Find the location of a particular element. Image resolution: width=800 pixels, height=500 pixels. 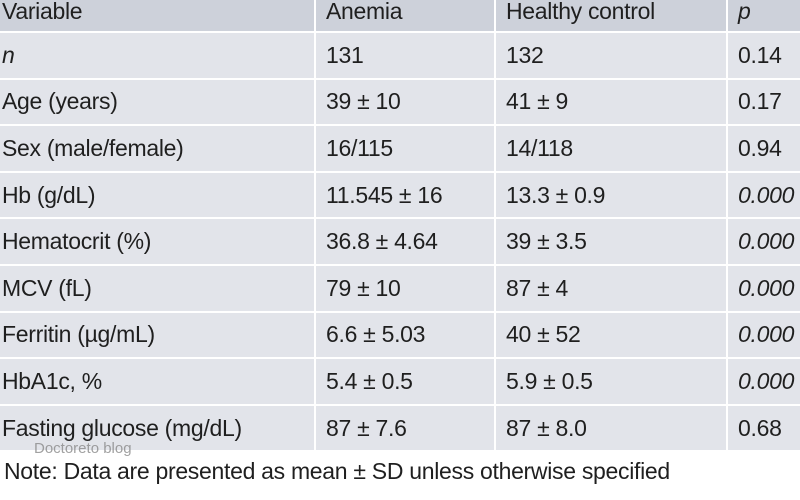

table-cell: Fasting glucose (mg/dL) is located at coordinates (157, 428).